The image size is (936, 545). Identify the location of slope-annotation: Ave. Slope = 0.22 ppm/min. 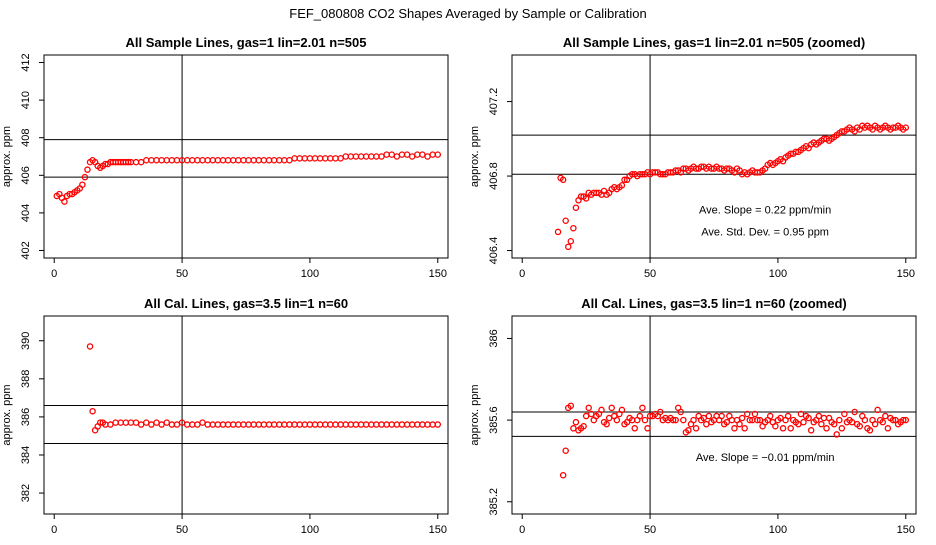
(765, 210).